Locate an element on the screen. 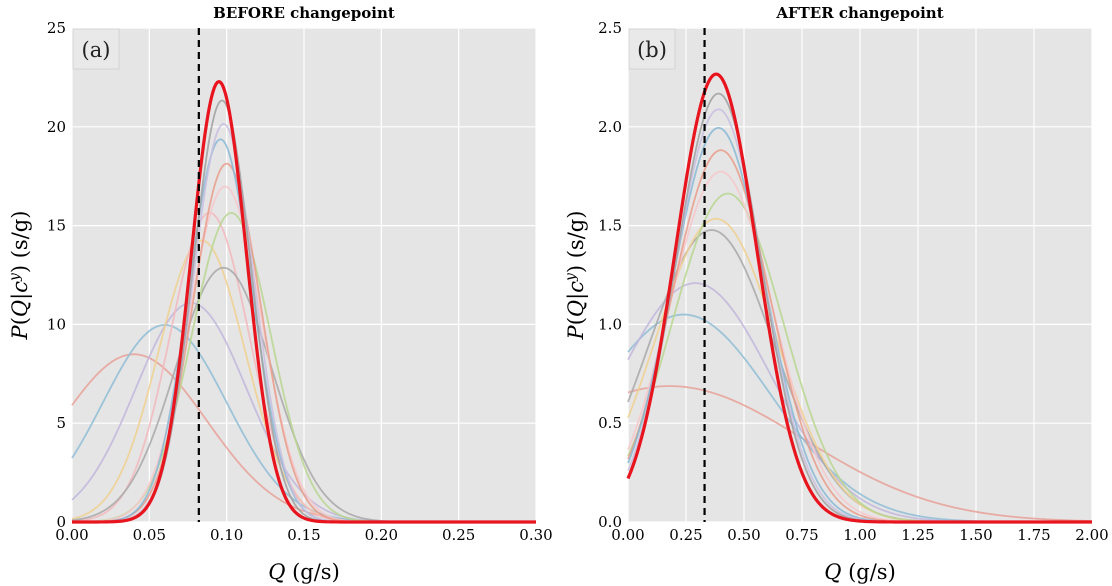 The height and width of the screenshot is (586, 1112). y-tick-label: 0 is located at coordinates (61, 522).